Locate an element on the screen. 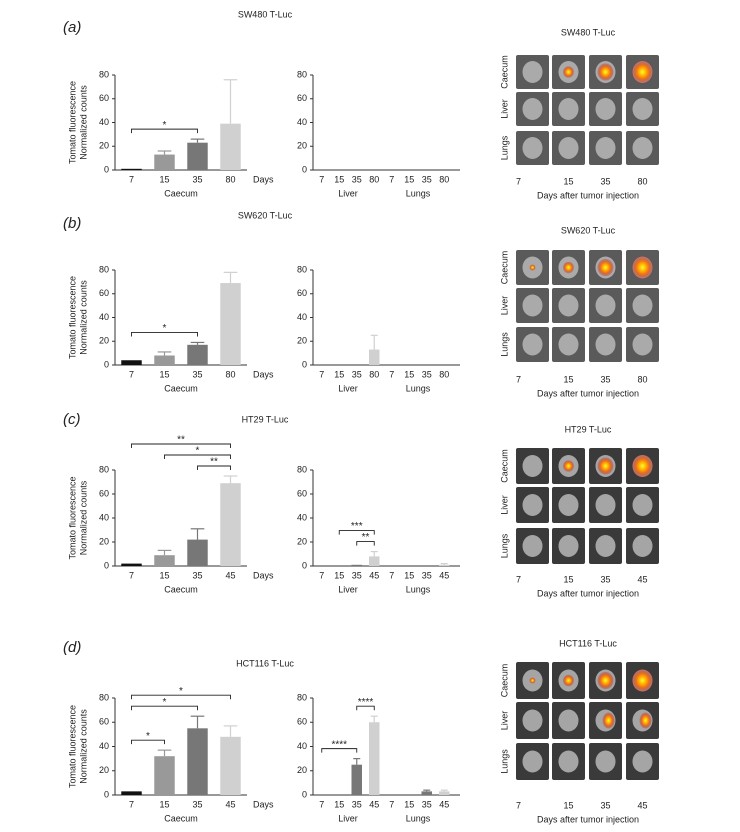  y-tick-label: 60 is located at coordinates (104, 293).